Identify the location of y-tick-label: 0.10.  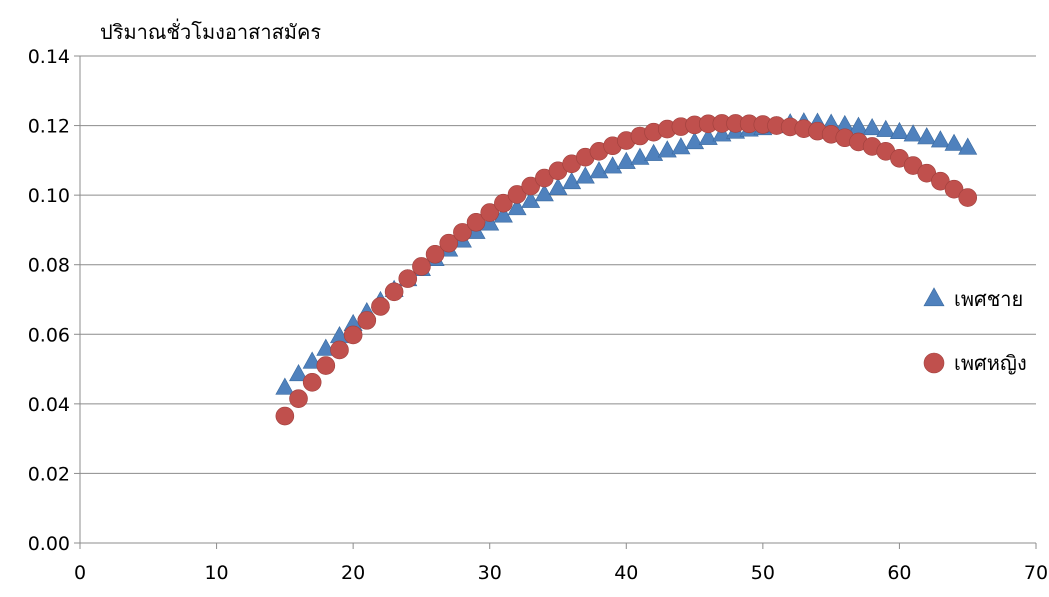
(49, 196).